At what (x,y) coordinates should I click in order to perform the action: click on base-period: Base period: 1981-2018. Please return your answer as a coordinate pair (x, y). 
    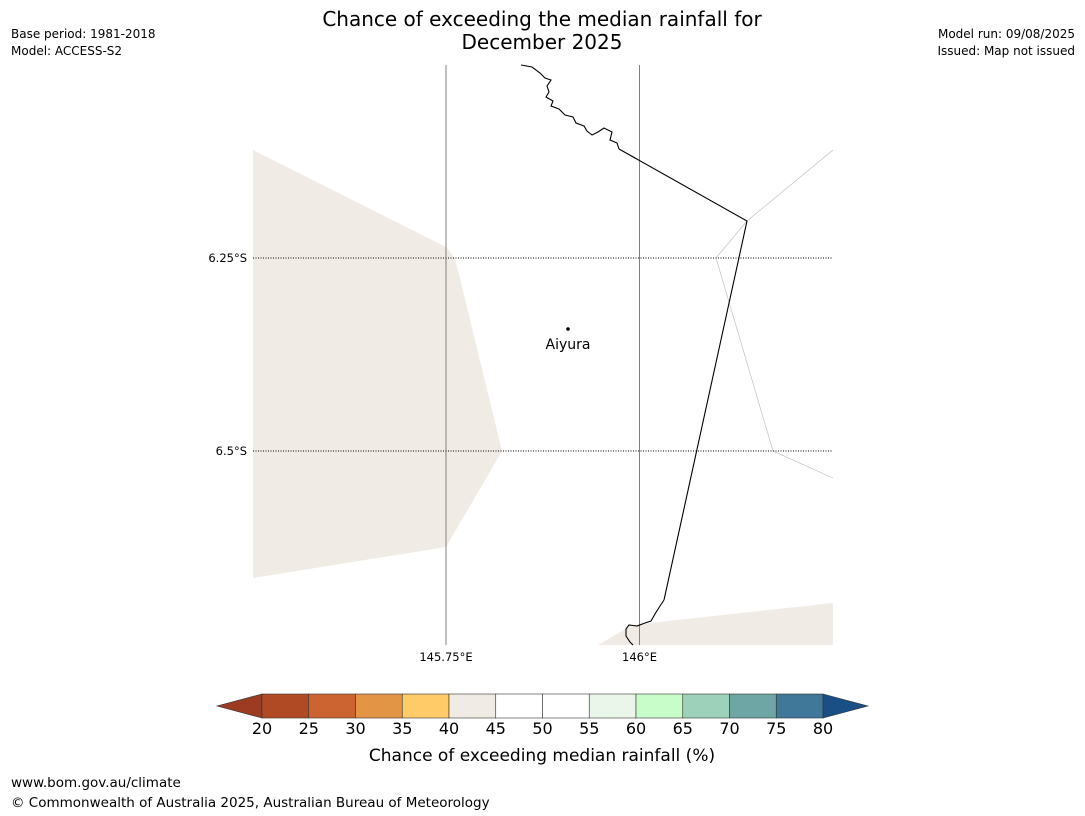
    Looking at the image, I should click on (83, 34).